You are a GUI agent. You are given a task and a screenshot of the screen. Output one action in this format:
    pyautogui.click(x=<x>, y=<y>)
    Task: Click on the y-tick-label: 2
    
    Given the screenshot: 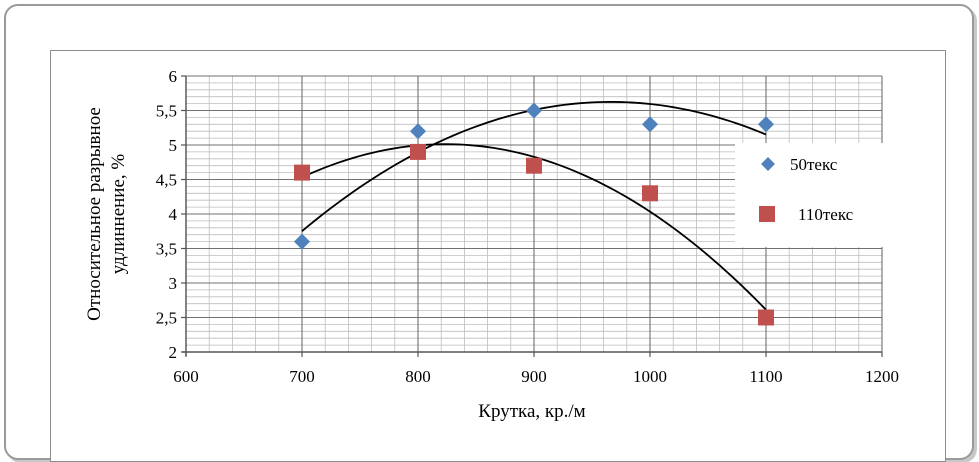 What is the action you would take?
    pyautogui.click(x=173, y=352)
    